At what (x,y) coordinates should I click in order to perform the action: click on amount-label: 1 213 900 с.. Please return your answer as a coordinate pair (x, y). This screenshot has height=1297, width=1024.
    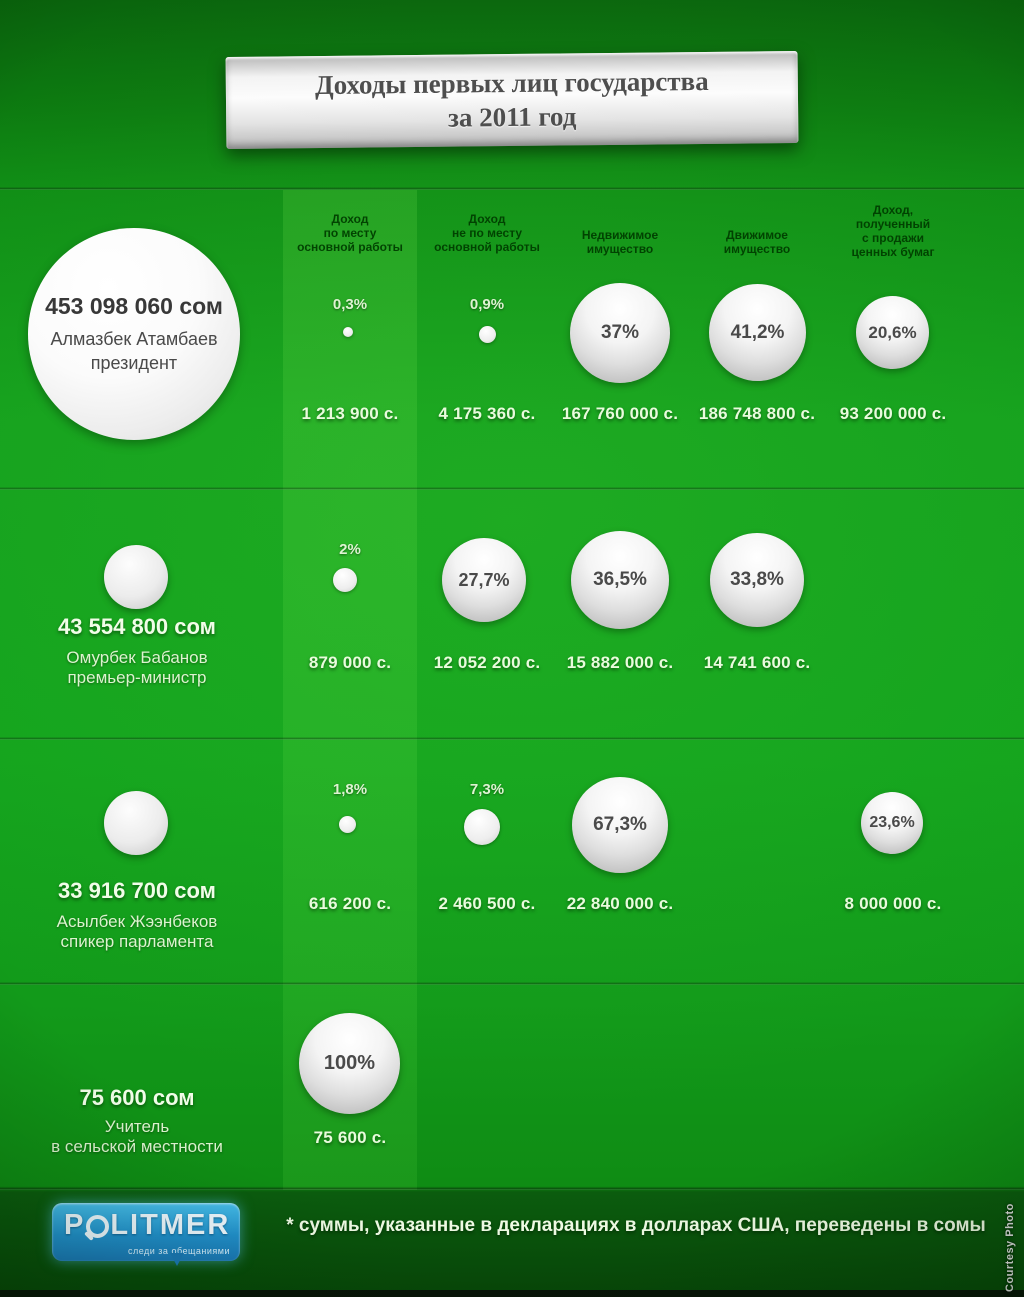
    Looking at the image, I should click on (350, 413).